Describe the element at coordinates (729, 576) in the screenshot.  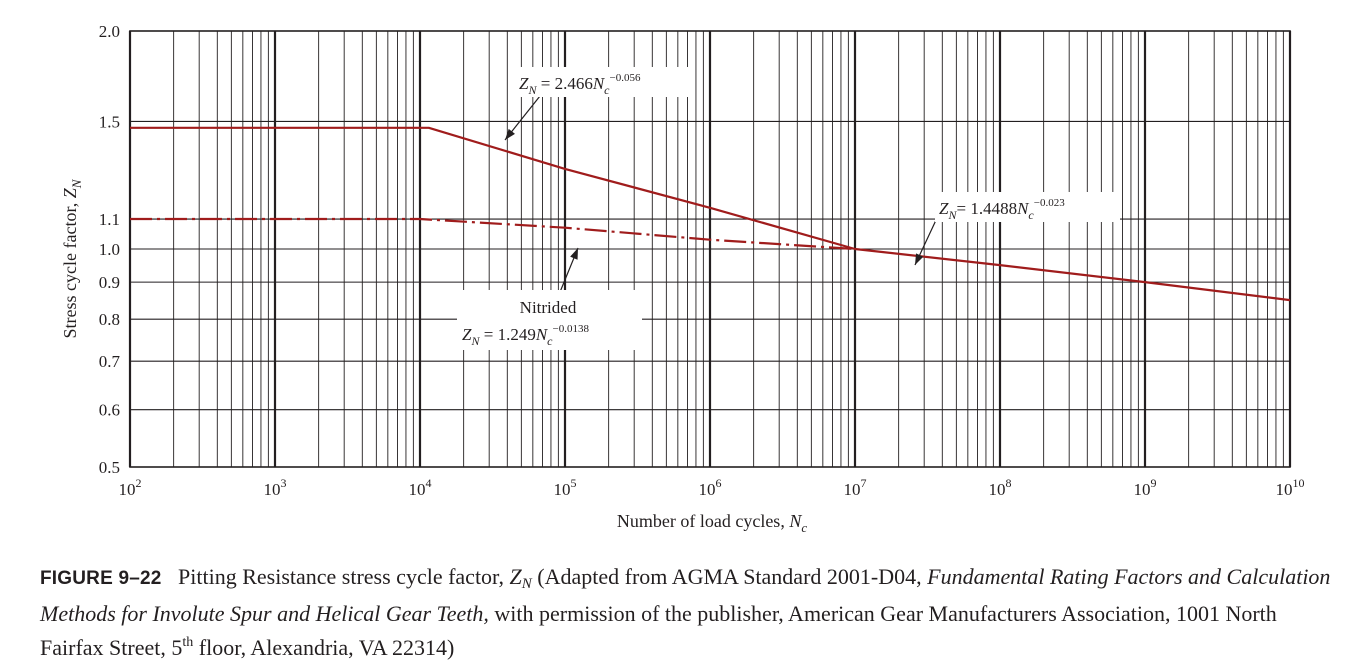
I see `caption-text-2: (Adapted from AGMA Standard 2001-D04,` at that location.